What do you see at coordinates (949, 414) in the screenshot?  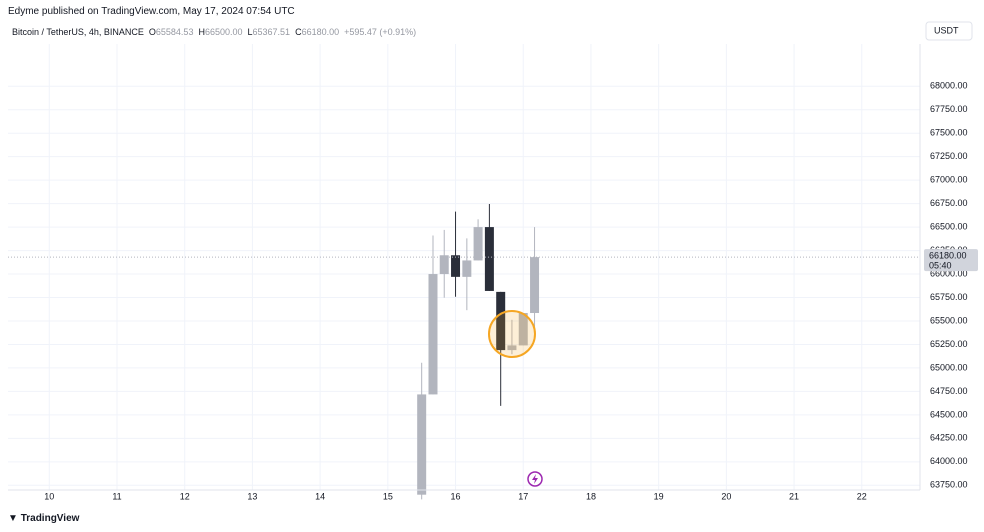 I see `y-tick-label: 64500.00` at bounding box center [949, 414].